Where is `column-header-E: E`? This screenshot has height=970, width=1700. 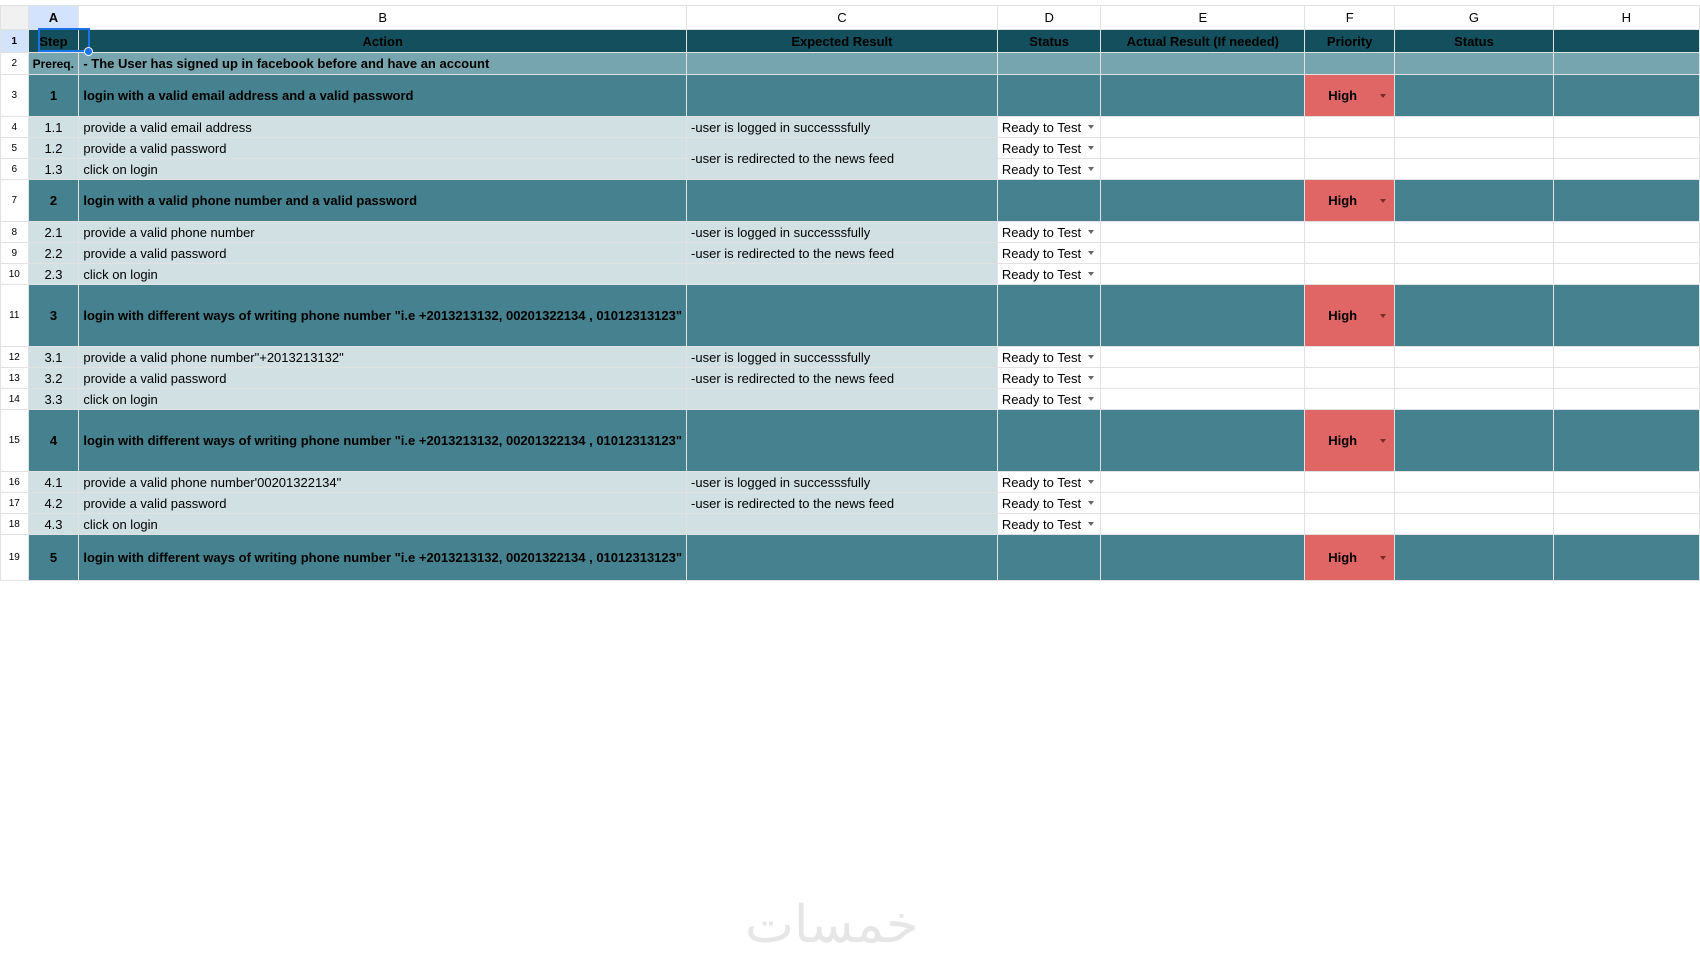 column-header-E: E is located at coordinates (1203, 17).